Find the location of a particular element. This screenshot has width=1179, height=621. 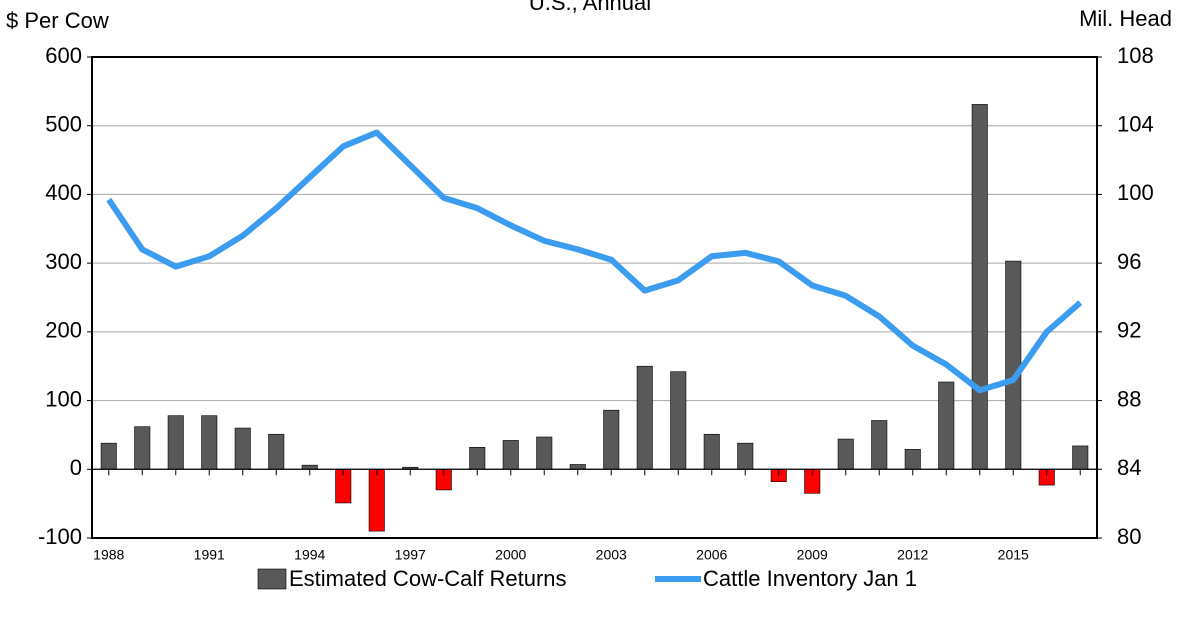

y-tick-label: 100 is located at coordinates (63, 398).